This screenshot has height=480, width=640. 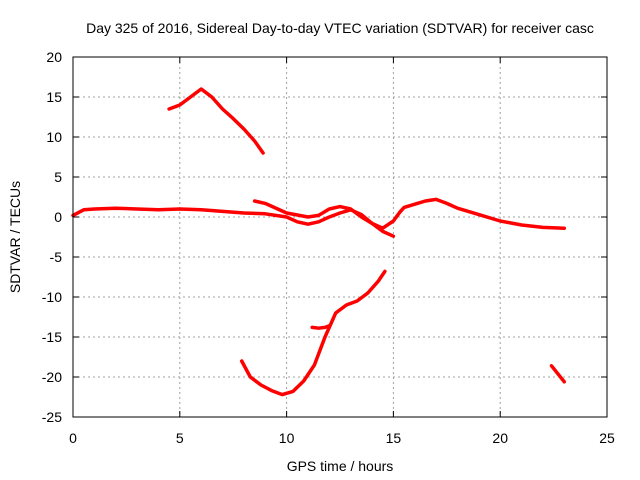 I want to click on series-line-seg2, so click(x=233, y=222).